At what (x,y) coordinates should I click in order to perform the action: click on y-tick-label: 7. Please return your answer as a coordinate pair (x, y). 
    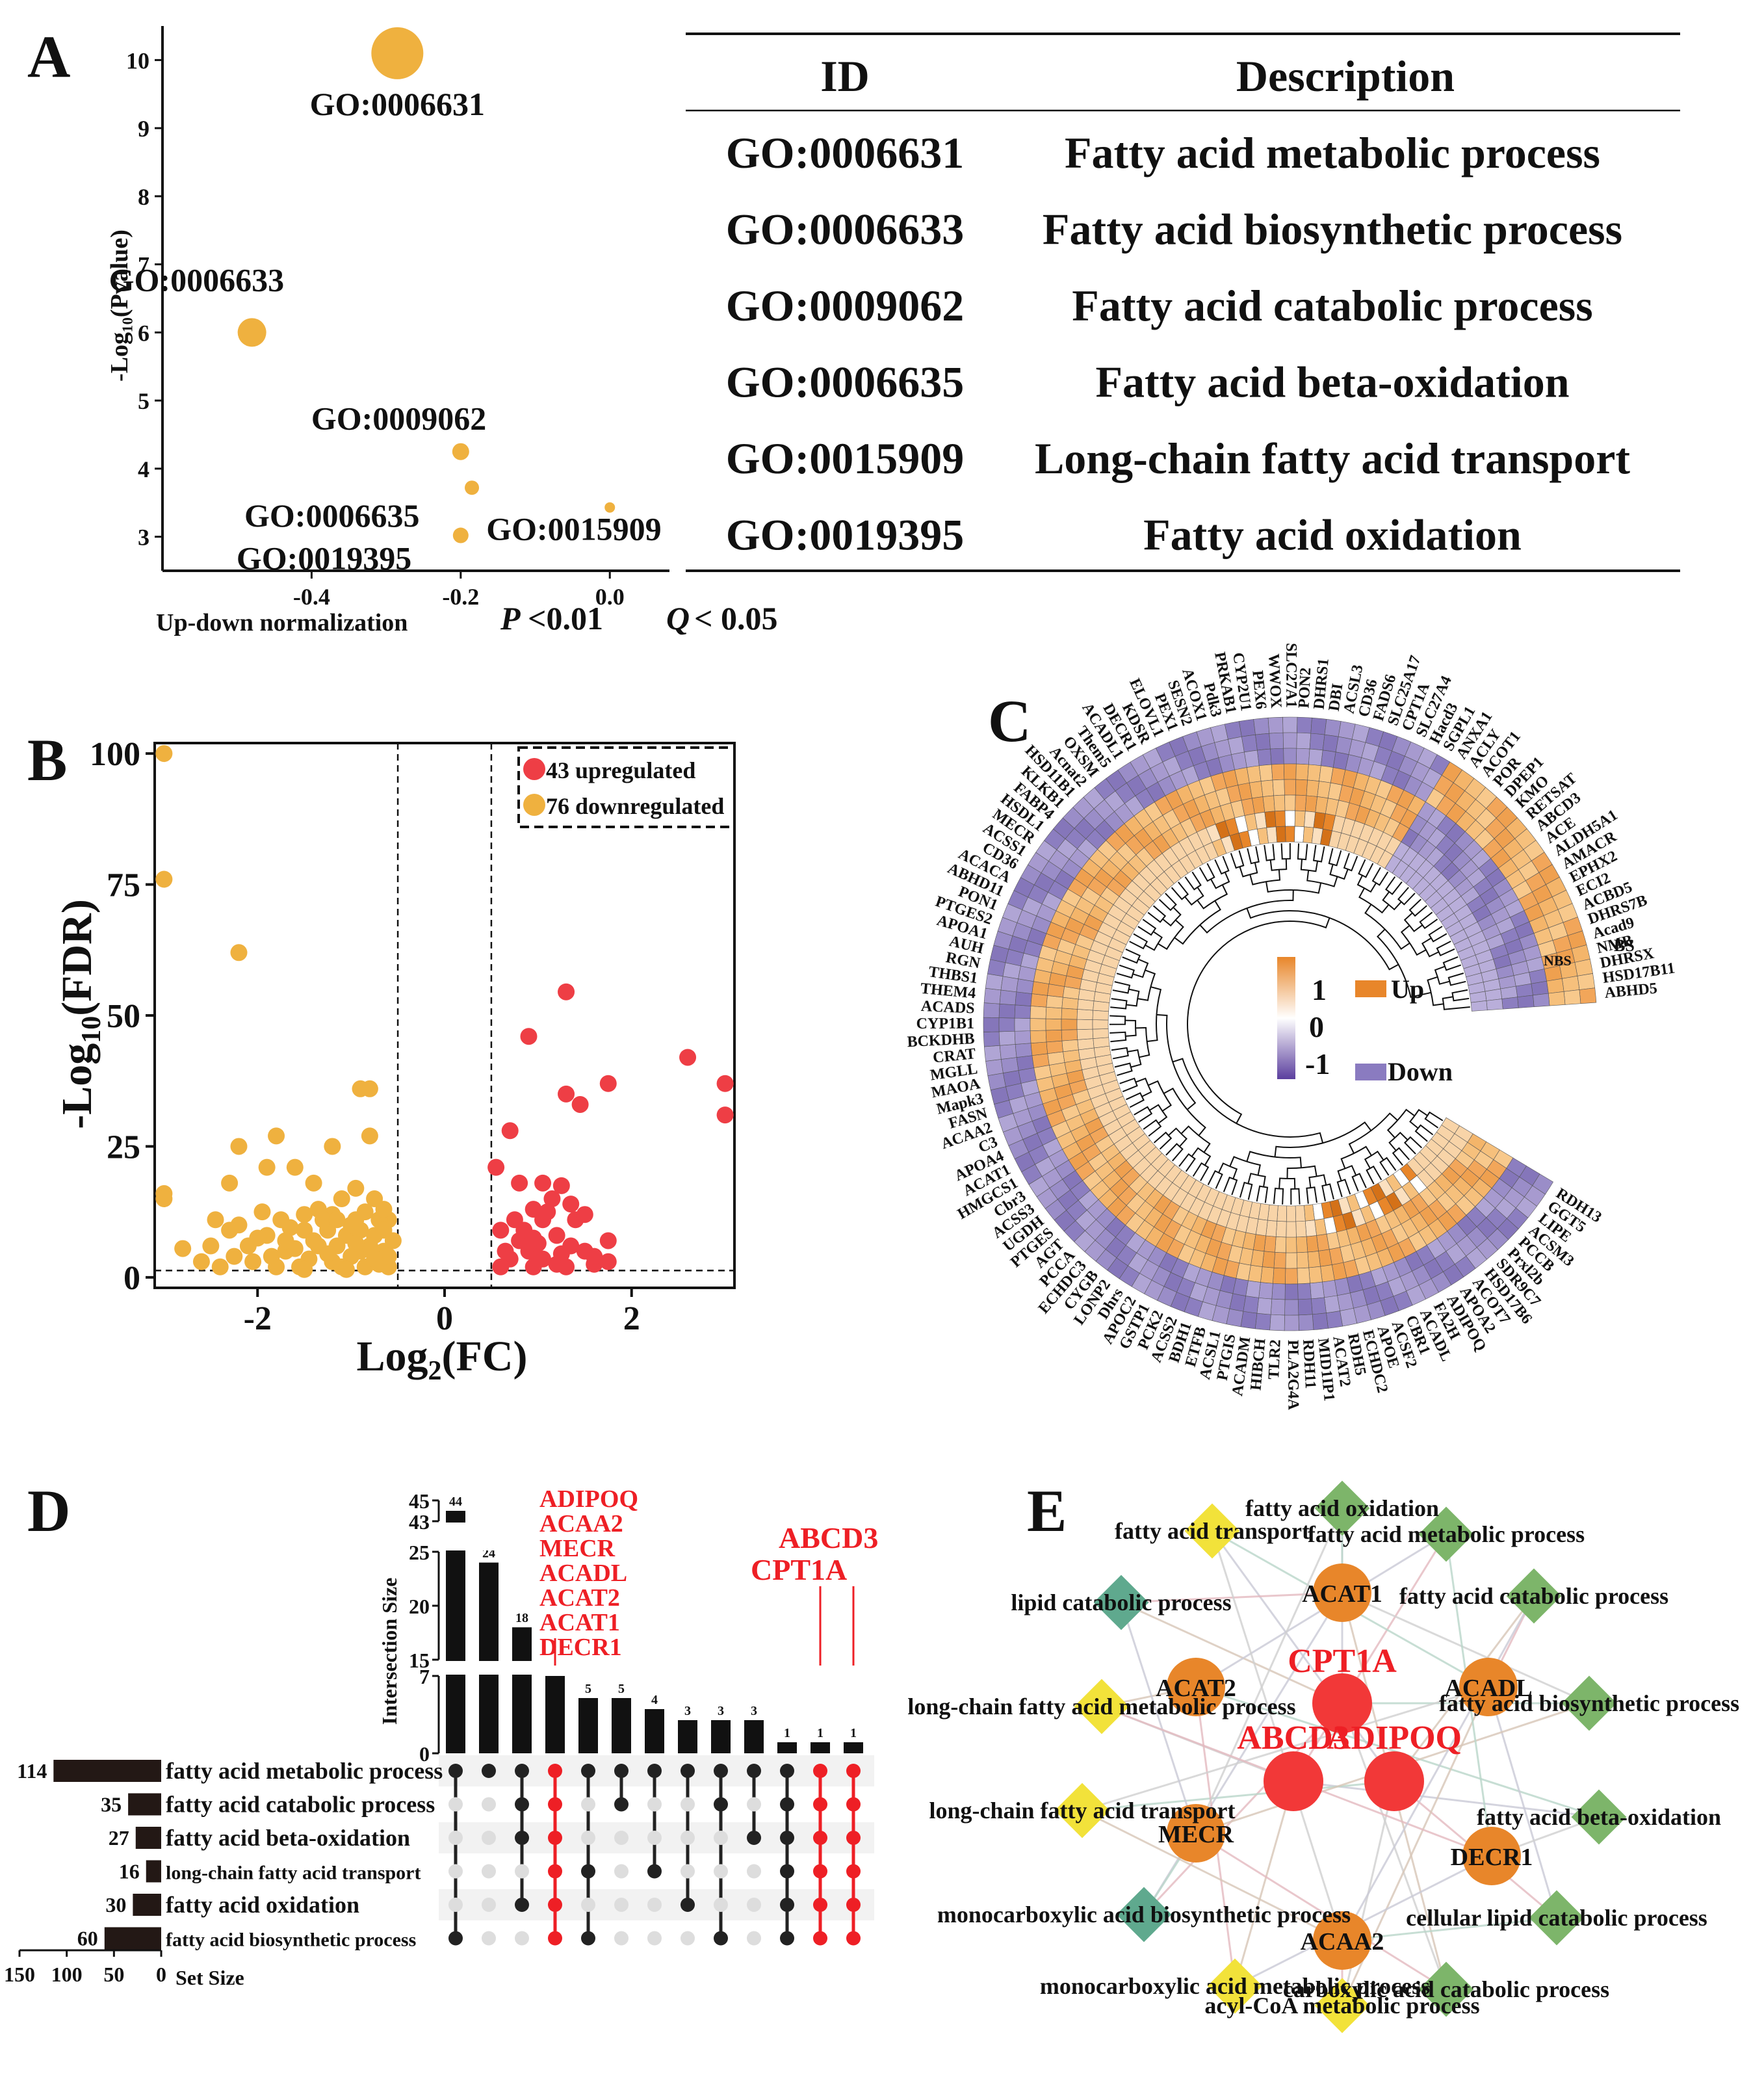
    Looking at the image, I should click on (143, 265).